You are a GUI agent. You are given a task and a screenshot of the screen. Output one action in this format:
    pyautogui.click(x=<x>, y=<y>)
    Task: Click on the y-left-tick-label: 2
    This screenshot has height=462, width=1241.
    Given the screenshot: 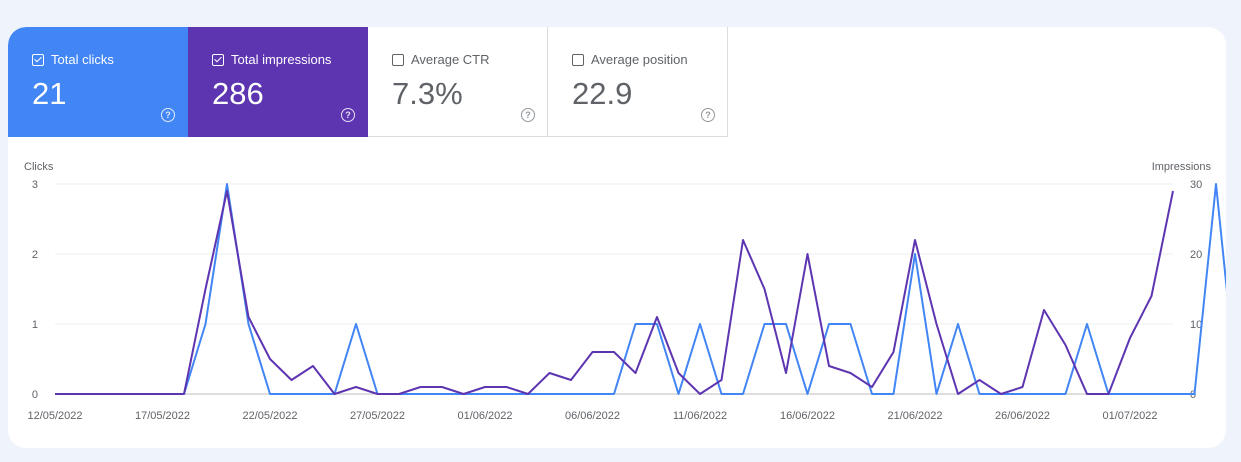 What is the action you would take?
    pyautogui.click(x=35, y=255)
    